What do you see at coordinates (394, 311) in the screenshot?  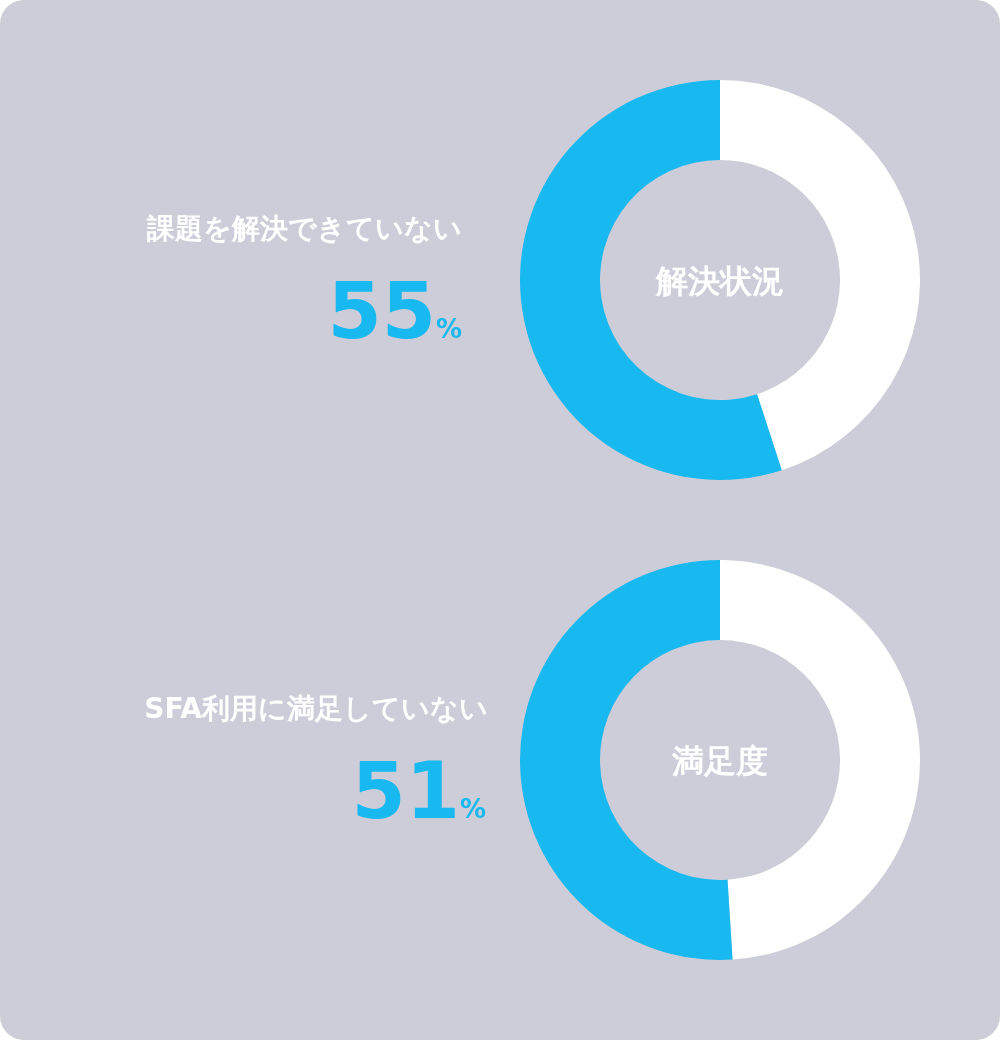 I see `data-label: 55%` at bounding box center [394, 311].